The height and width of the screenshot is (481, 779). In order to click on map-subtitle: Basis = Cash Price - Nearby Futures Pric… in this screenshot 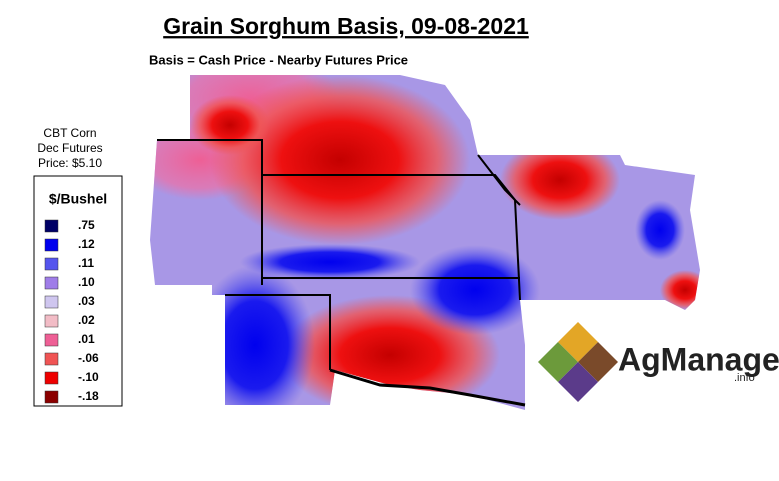, I will do `click(278, 59)`.